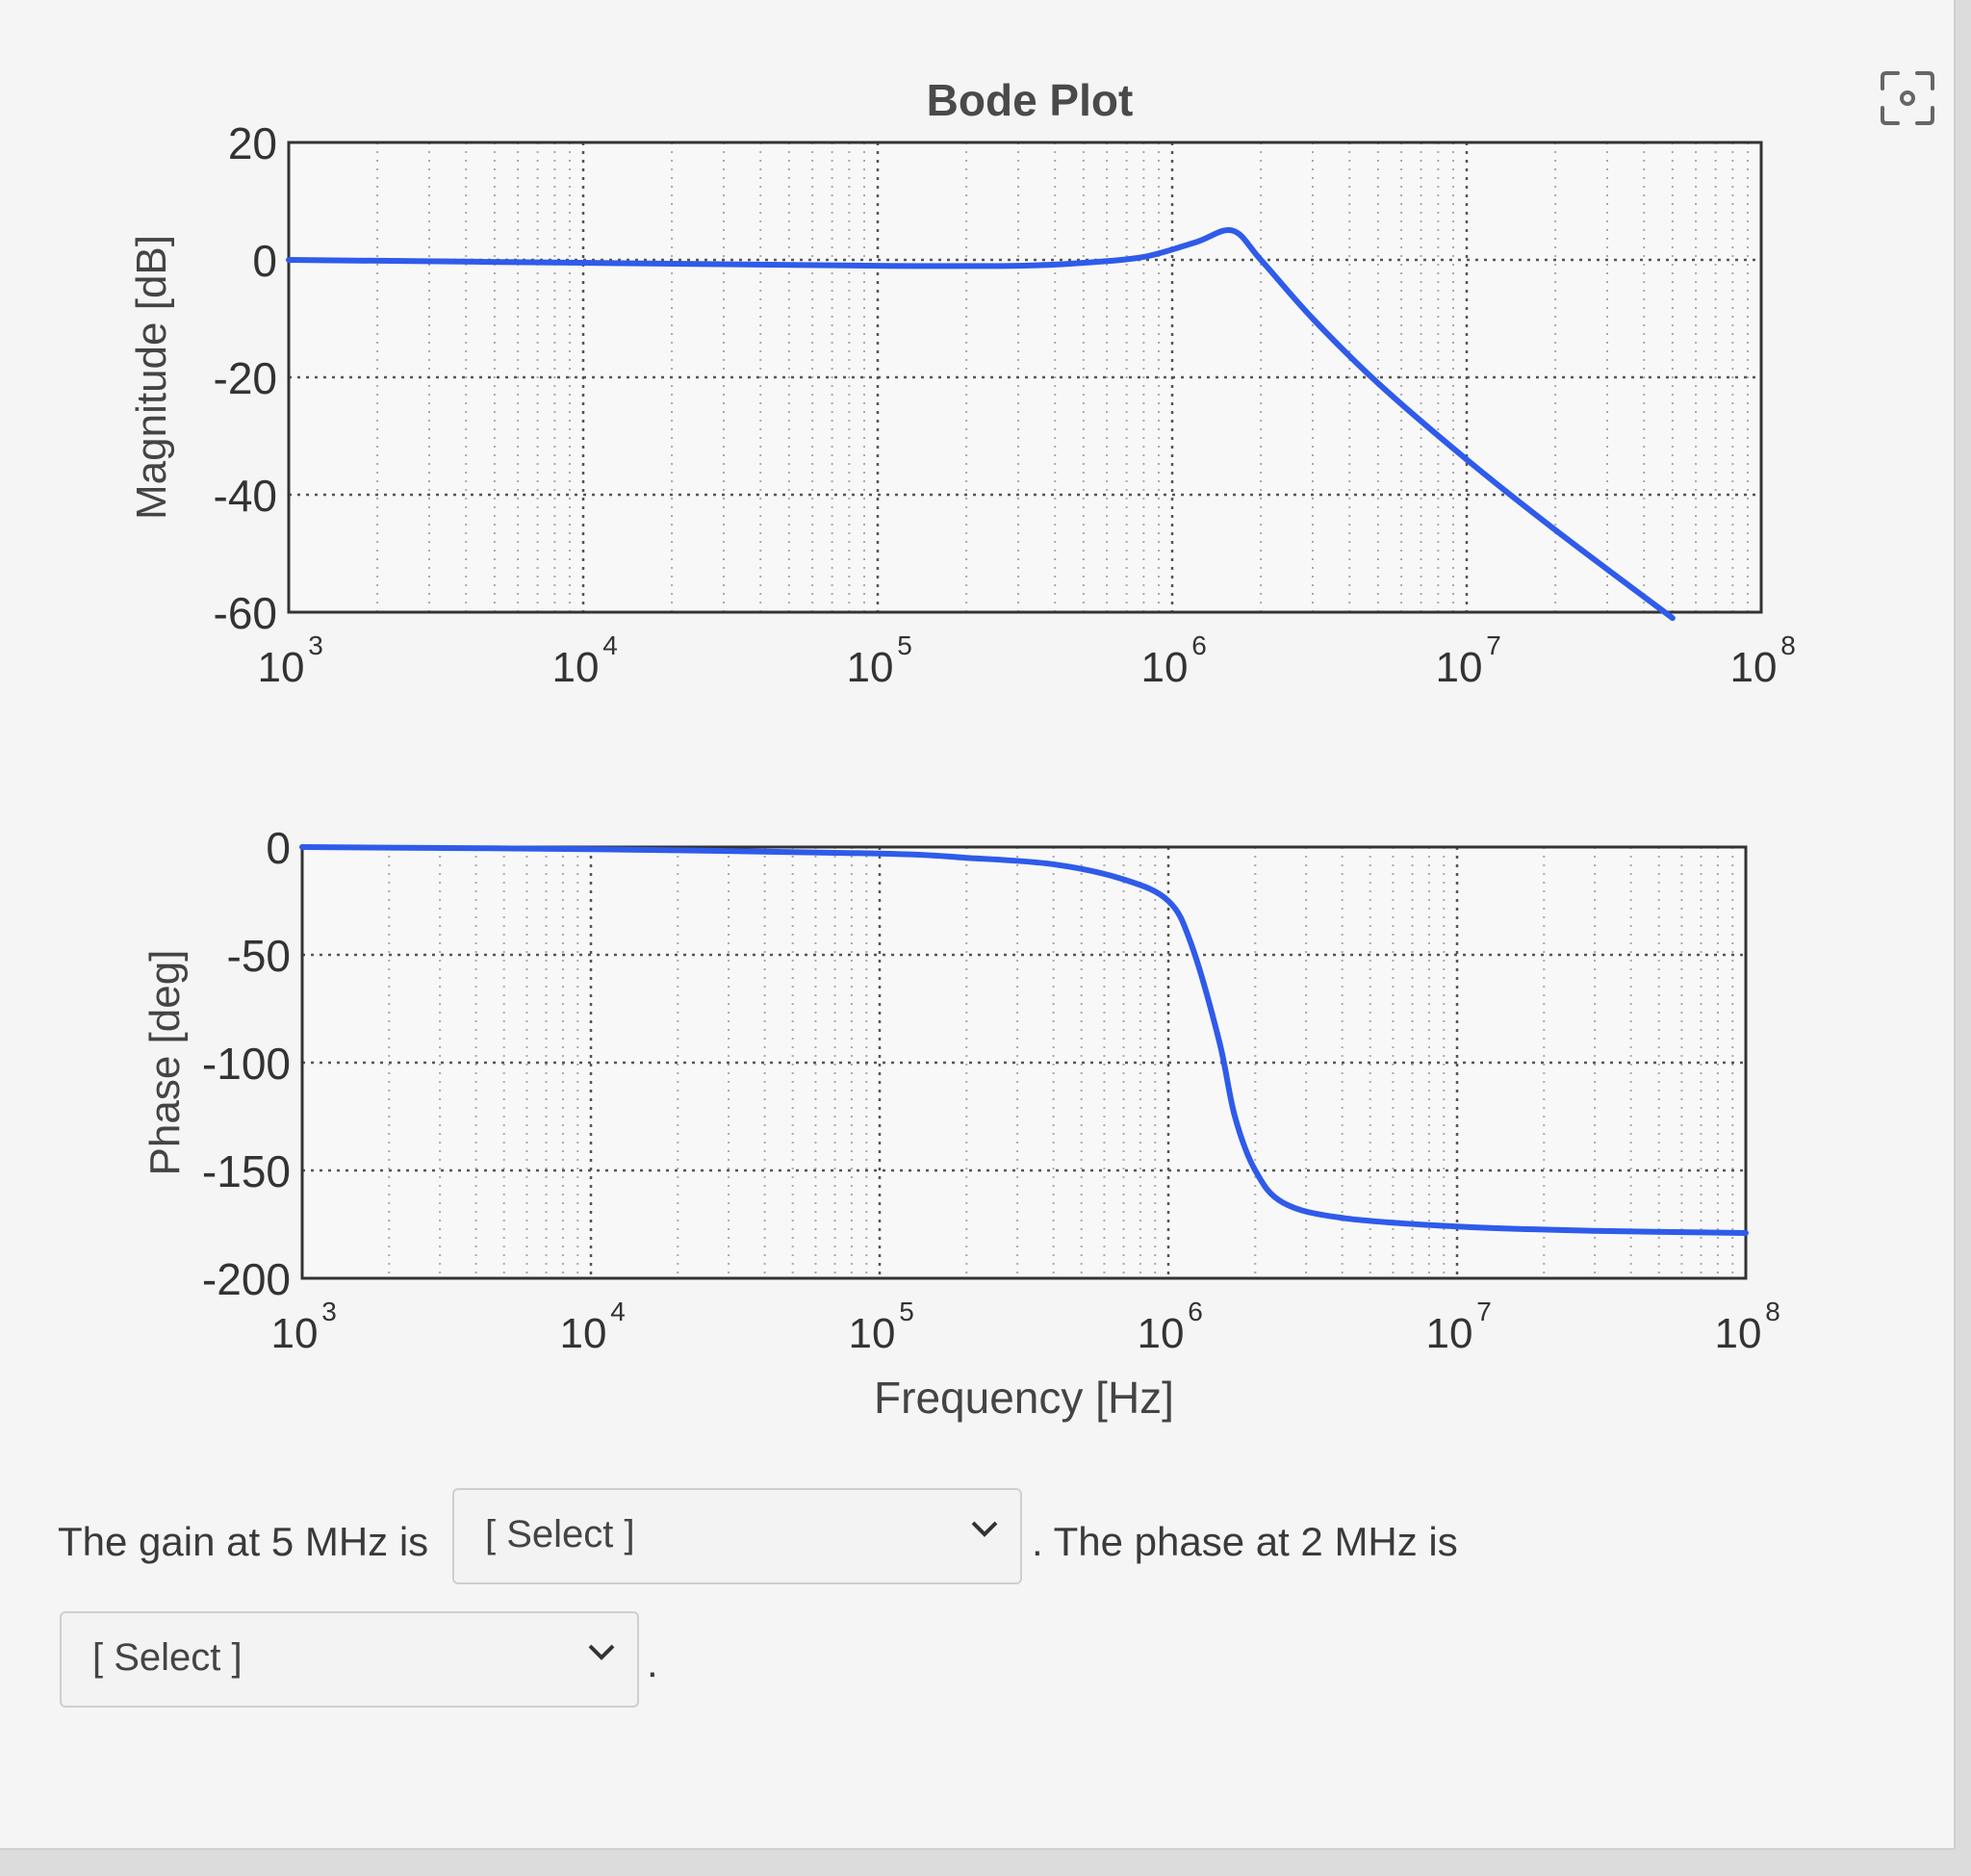  What do you see at coordinates (737, 1536) in the screenshot?
I see `gain-select: [ Select ]` at bounding box center [737, 1536].